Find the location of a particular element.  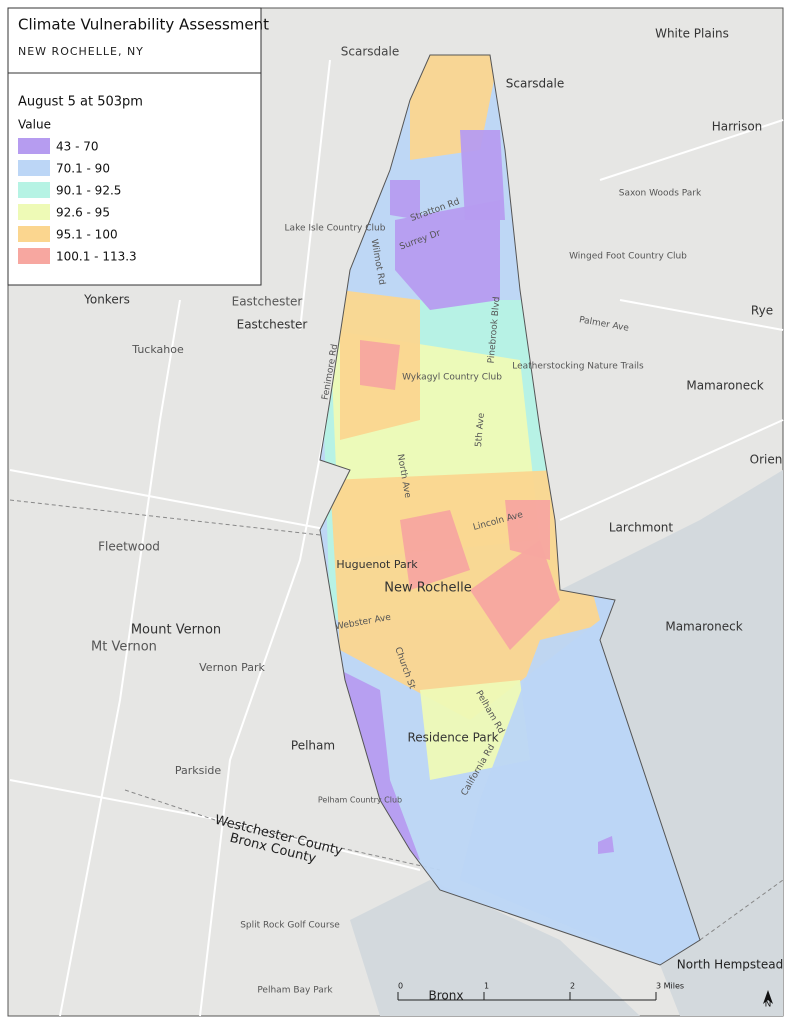

legend-label: 43 - 70 is located at coordinates (77, 147).